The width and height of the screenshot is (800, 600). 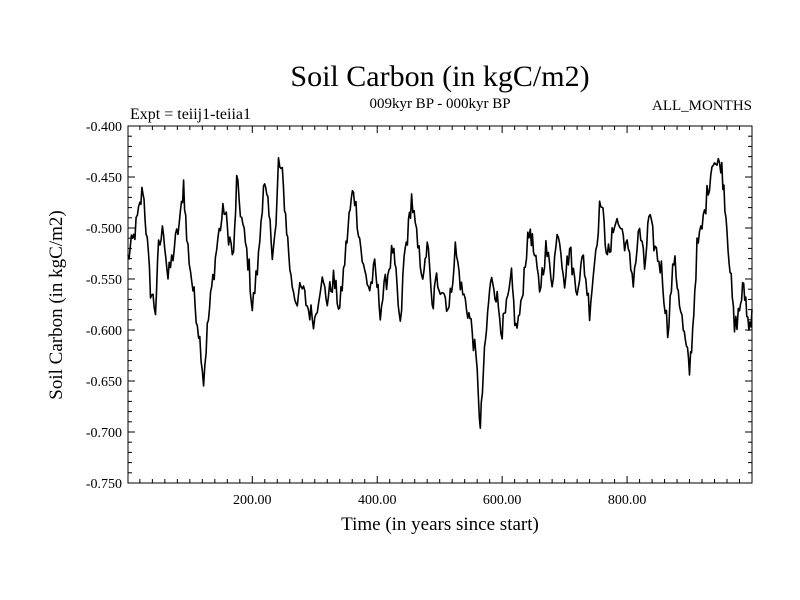 I want to click on y-tick-label: -0.650, so click(x=104, y=382).